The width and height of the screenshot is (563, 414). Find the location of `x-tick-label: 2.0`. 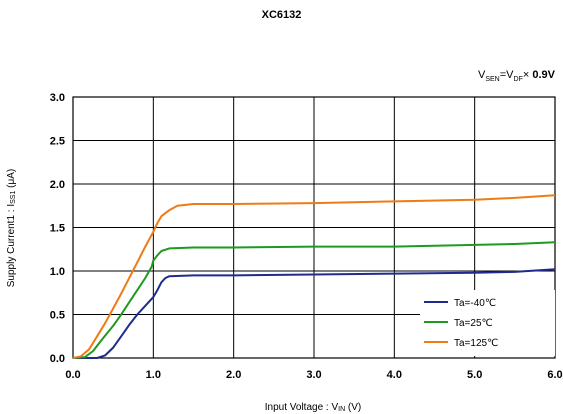

x-tick-label: 2.0 is located at coordinates (233, 375).